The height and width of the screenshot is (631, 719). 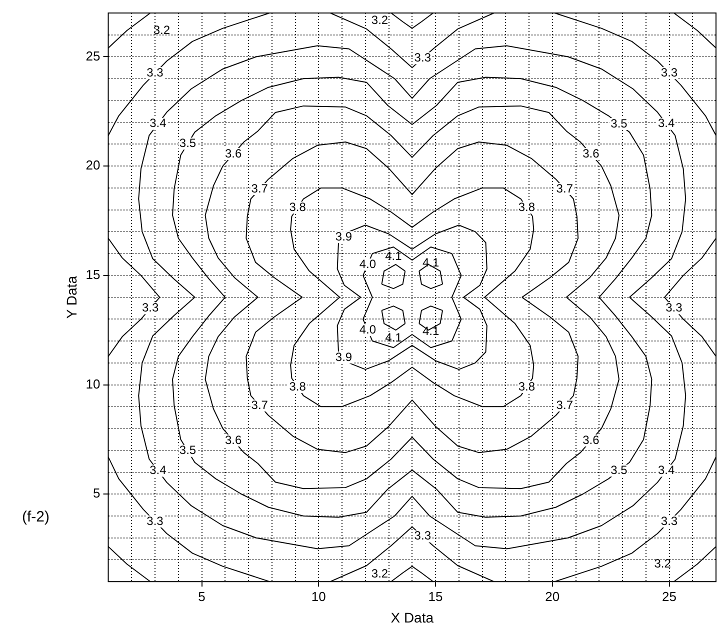 What do you see at coordinates (379, 19) in the screenshot?
I see `series-label: 3.2` at bounding box center [379, 19].